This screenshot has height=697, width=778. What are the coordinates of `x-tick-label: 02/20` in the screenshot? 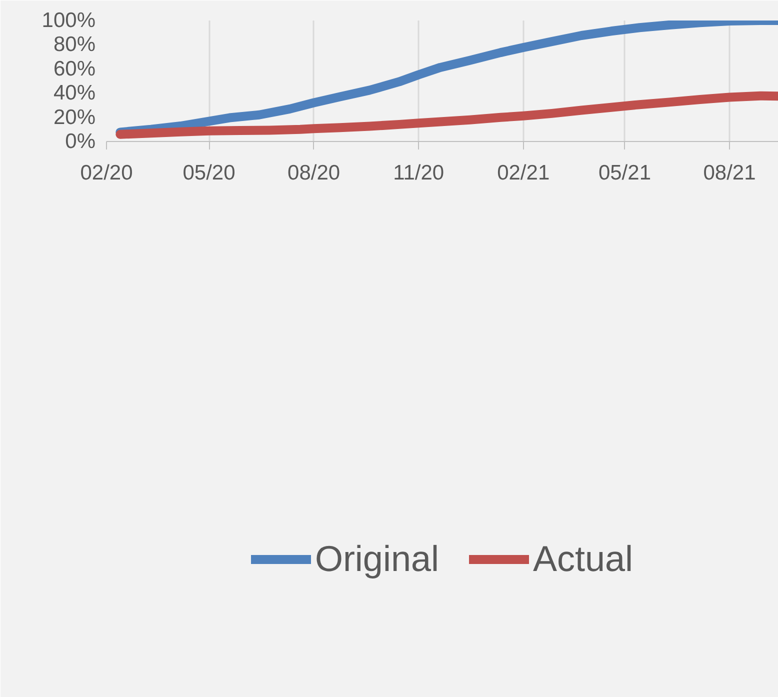 It's located at (106, 173).